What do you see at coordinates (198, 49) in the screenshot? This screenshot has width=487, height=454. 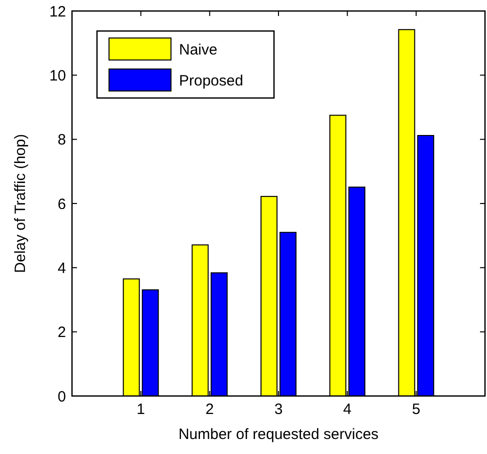 I see `legend-label: Naive` at bounding box center [198, 49].